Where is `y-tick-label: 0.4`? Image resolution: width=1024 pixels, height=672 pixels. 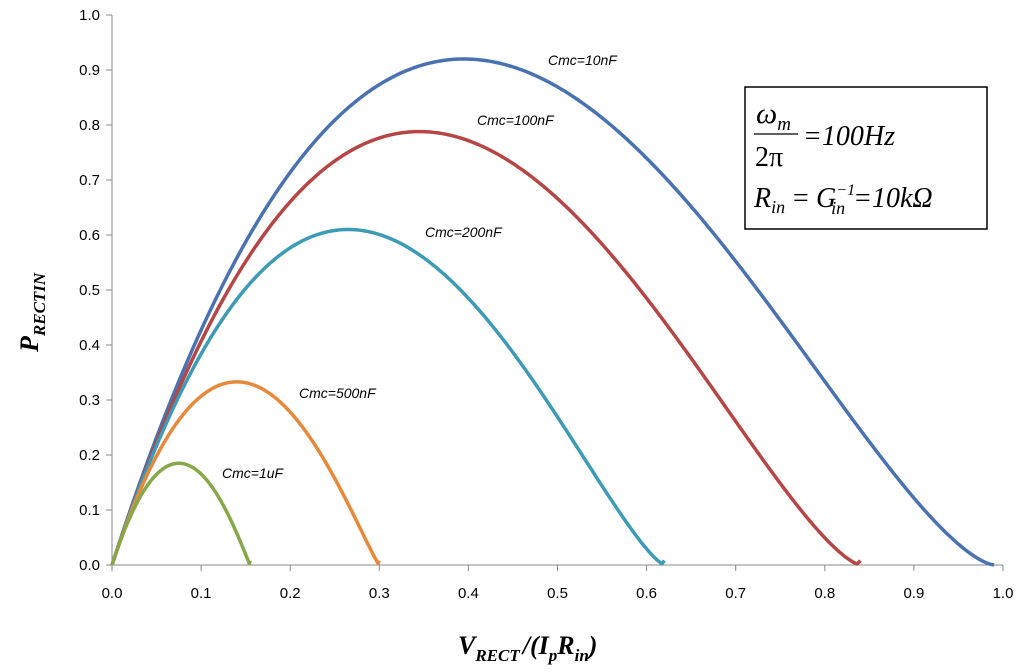 y-tick-label: 0.4 is located at coordinates (89, 345).